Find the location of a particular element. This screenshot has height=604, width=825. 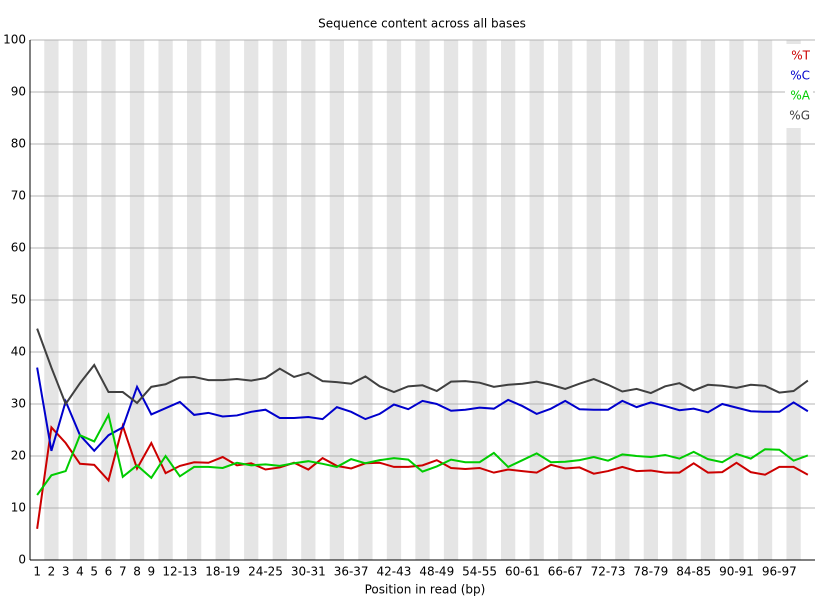

x-tick-label: 2 is located at coordinates (52, 572).